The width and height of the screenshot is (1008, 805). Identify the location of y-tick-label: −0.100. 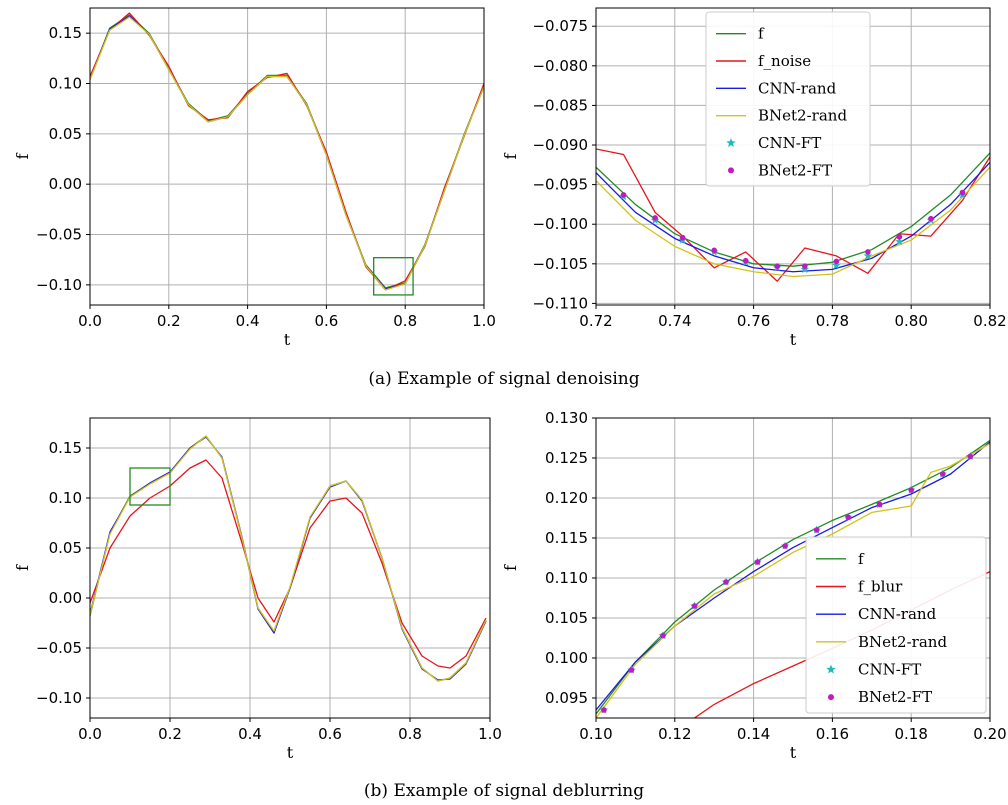
(560, 224).